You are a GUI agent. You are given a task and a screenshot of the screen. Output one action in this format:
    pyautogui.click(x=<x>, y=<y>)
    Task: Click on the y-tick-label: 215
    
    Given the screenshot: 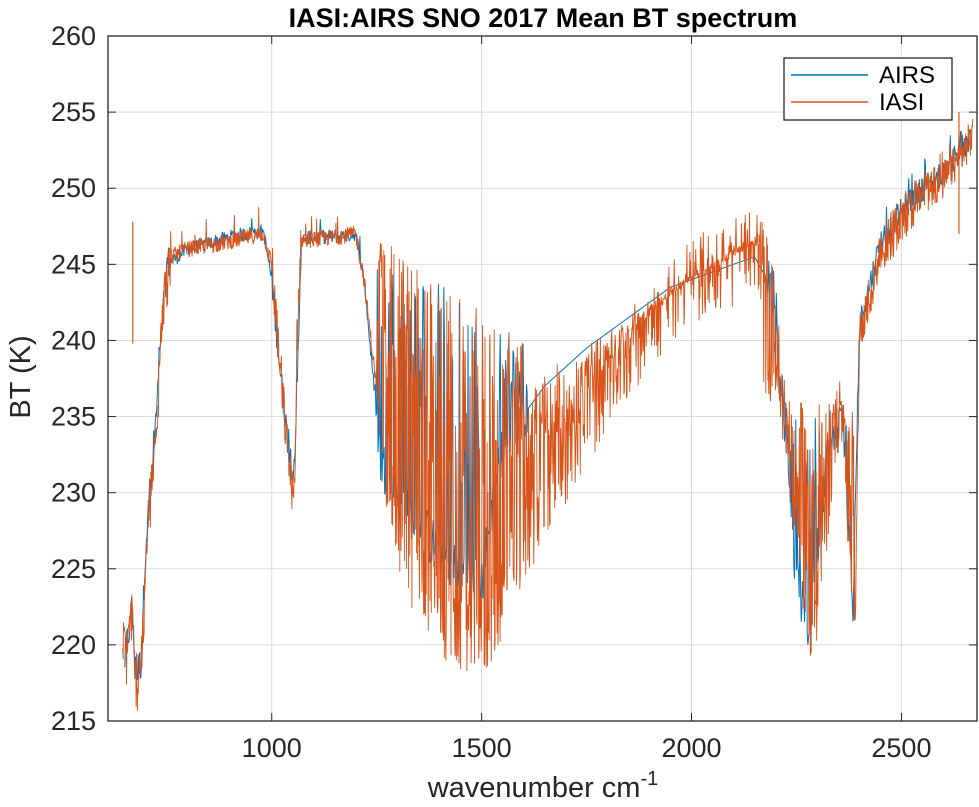 What is the action you would take?
    pyautogui.click(x=73, y=721)
    